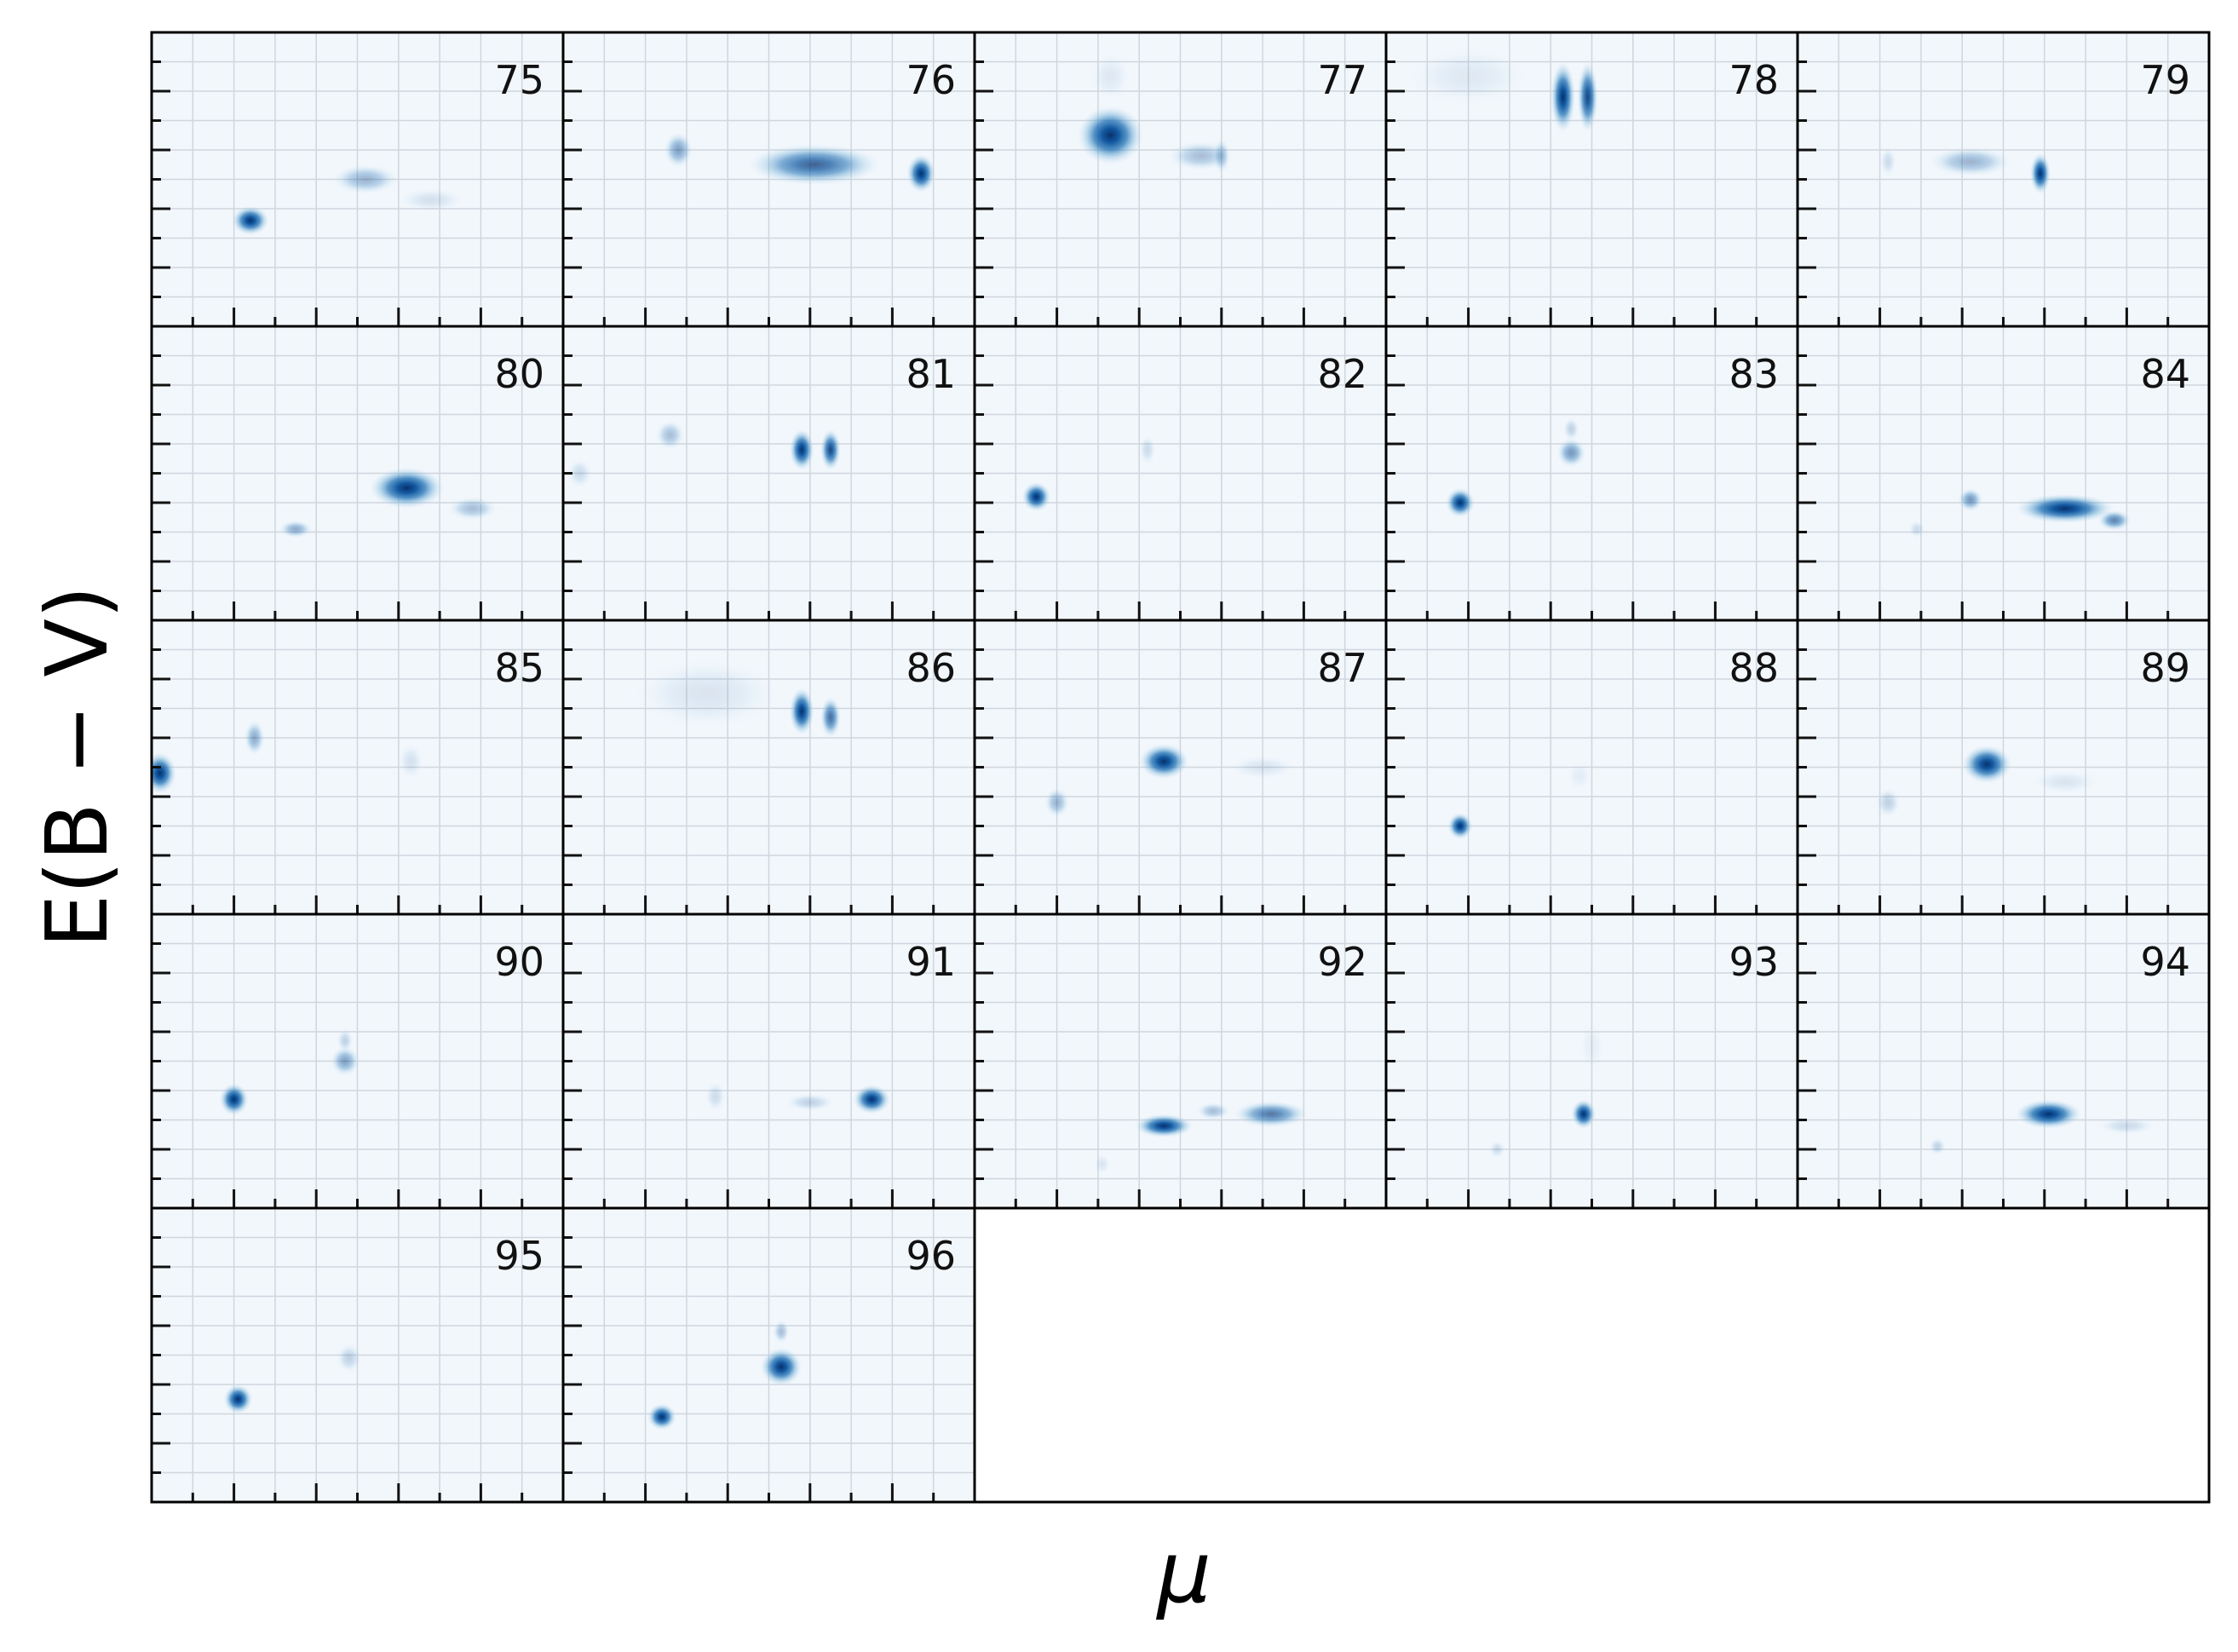 This screenshot has height=1652, width=2238. What do you see at coordinates (77, 766) in the screenshot?
I see `y-axis-label: E(B − V)` at bounding box center [77, 766].